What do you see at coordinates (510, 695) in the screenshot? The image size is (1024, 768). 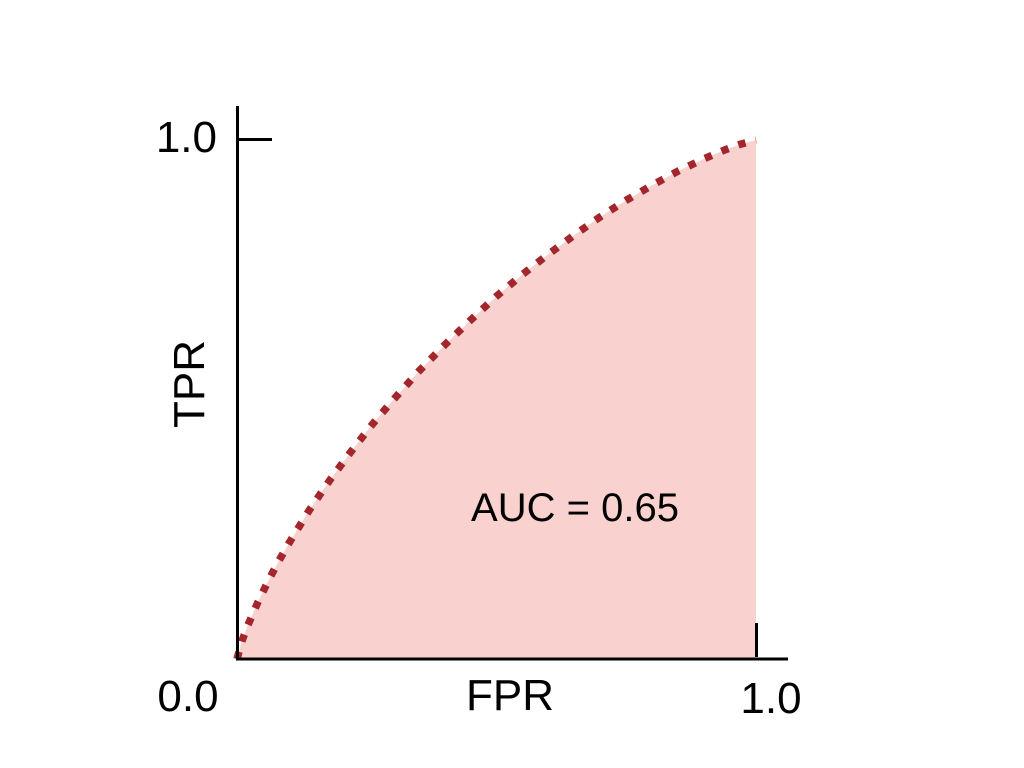 I see `x-axis-label: FPR` at bounding box center [510, 695].